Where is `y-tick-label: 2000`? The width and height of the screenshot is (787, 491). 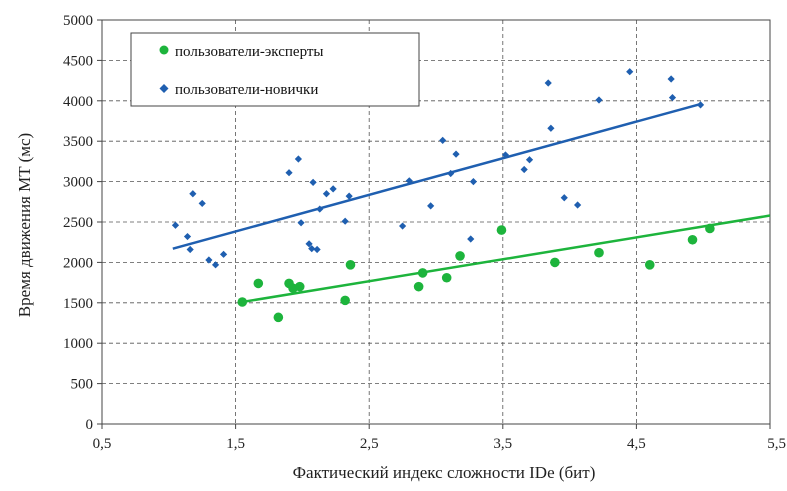 y-tick-label: 2000 is located at coordinates (78, 263).